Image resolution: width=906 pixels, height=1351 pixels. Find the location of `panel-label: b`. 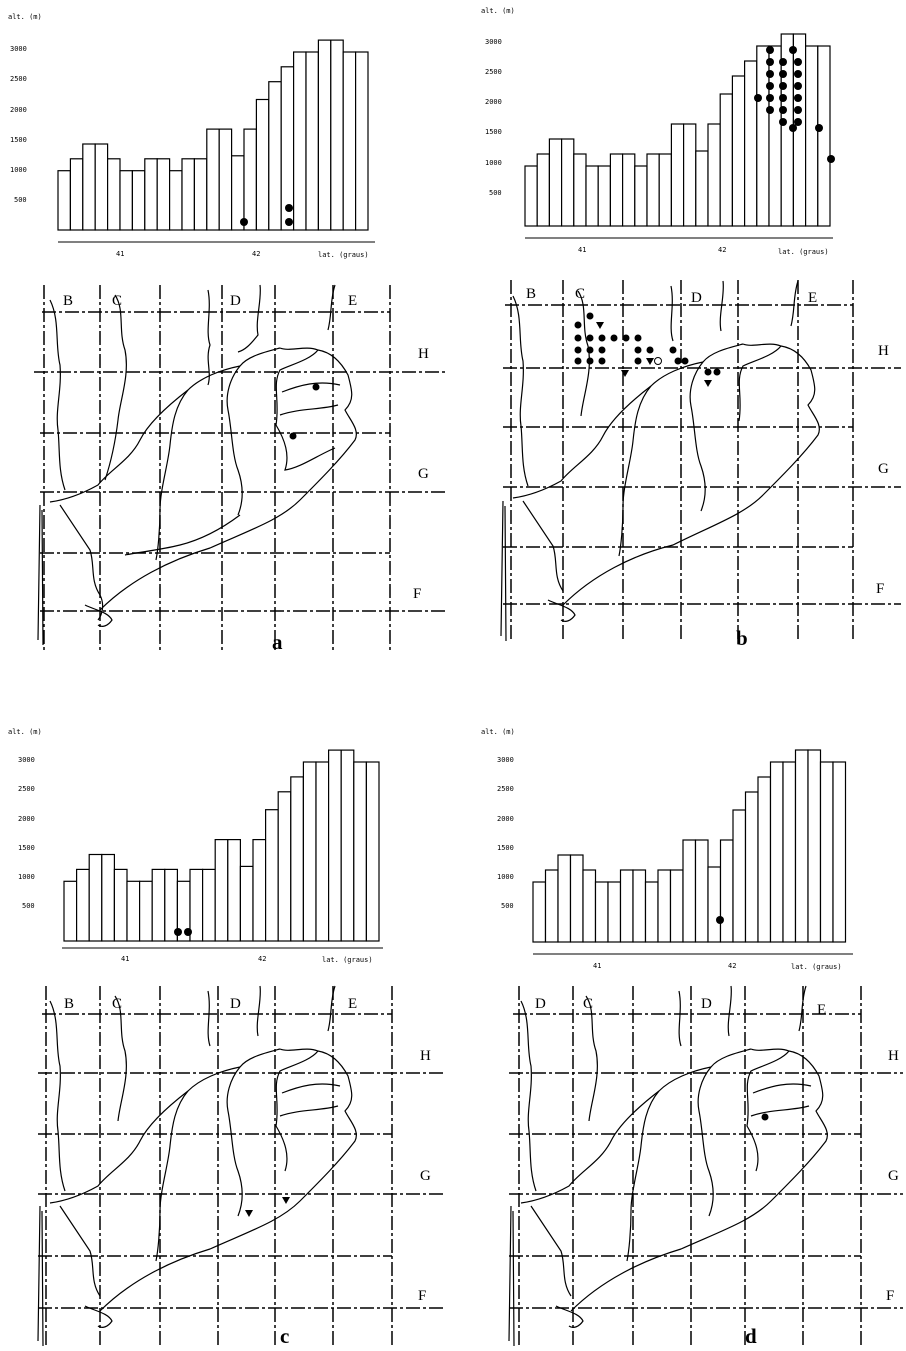

panel-label: b is located at coordinates (742, 638).